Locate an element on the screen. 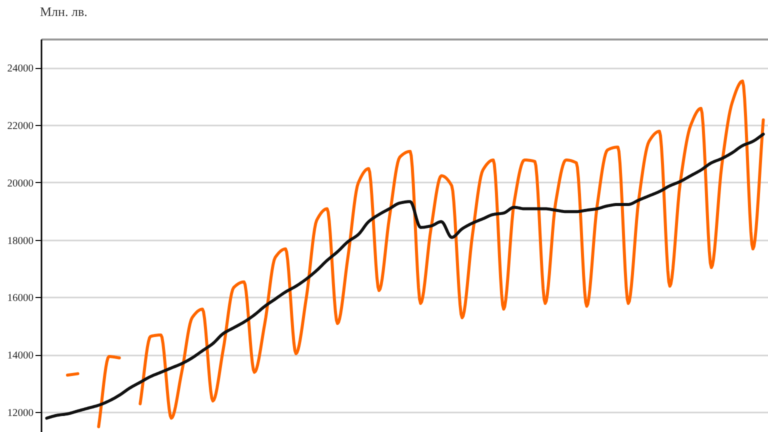 This screenshot has height=432, width=768. y-tick-label: 20000 is located at coordinates (20, 184).